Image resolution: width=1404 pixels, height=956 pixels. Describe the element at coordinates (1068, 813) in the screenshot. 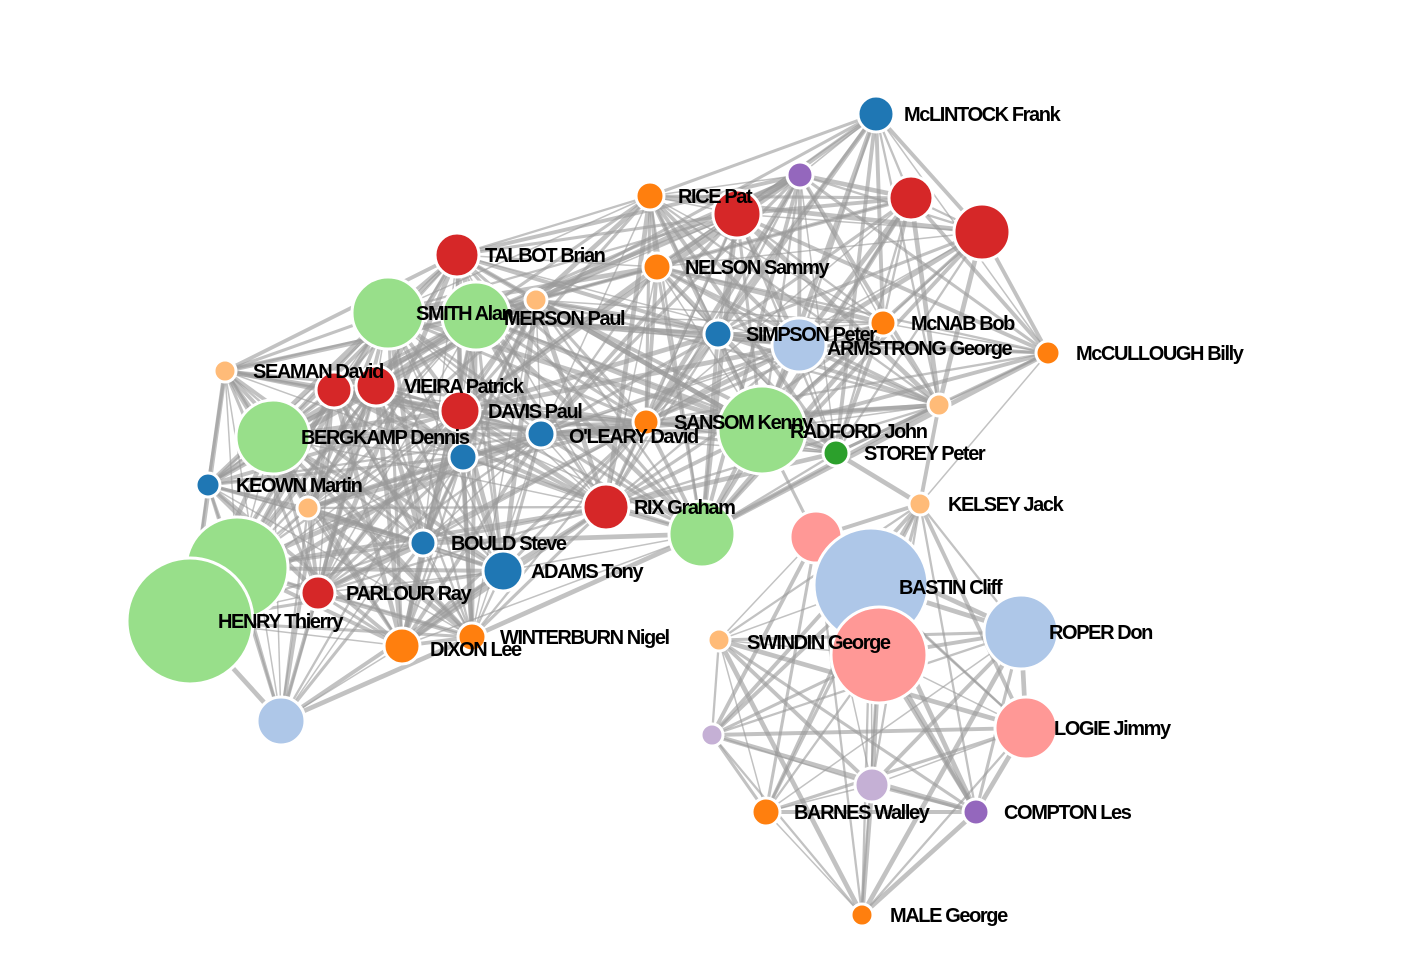

I see `node-label-compton: COMPTON Les` at that location.